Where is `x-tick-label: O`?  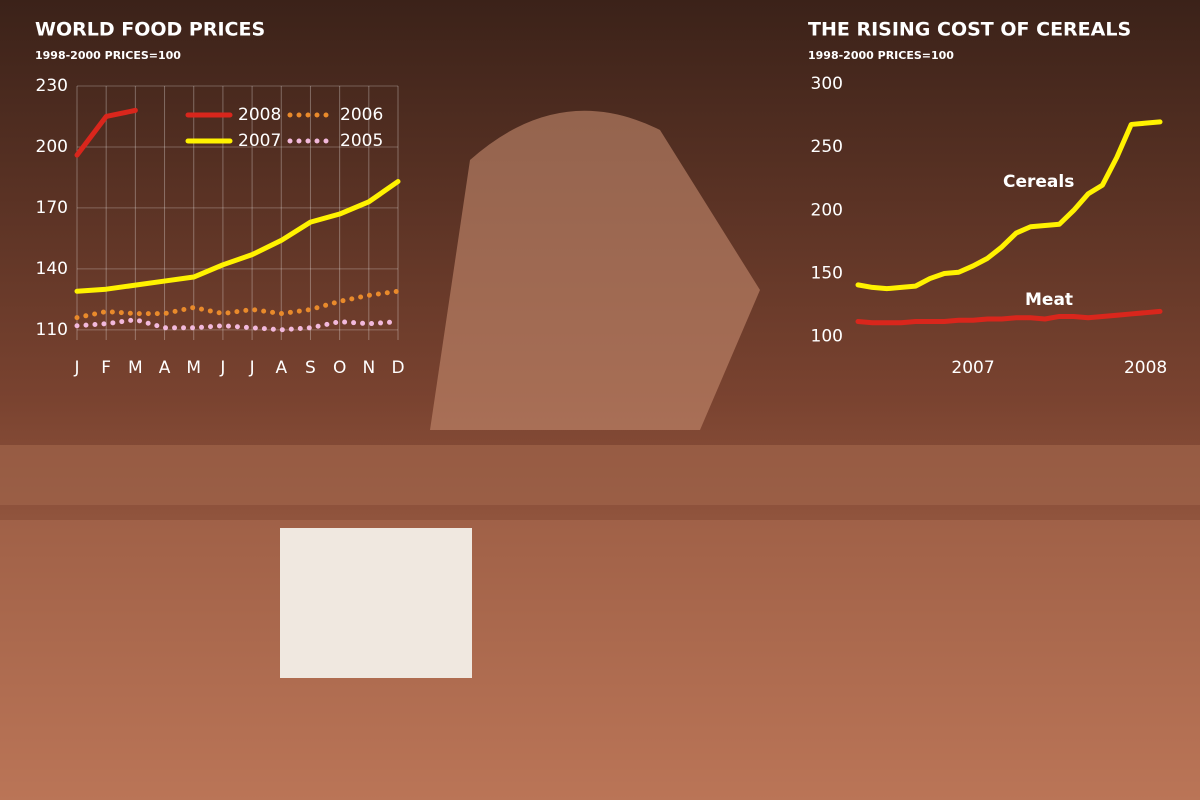
x-tick-label: O is located at coordinates (339, 368).